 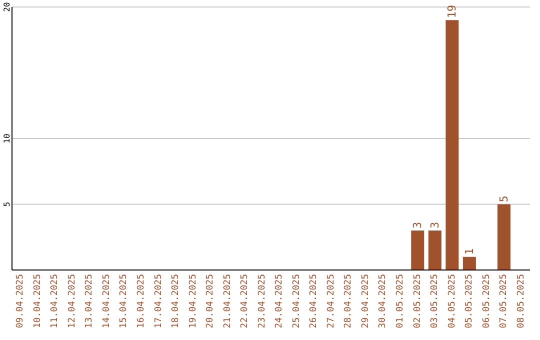 What do you see at coordinates (331, 301) in the screenshot?
I see `x-tick-label: 27.04.2025` at bounding box center [331, 301].